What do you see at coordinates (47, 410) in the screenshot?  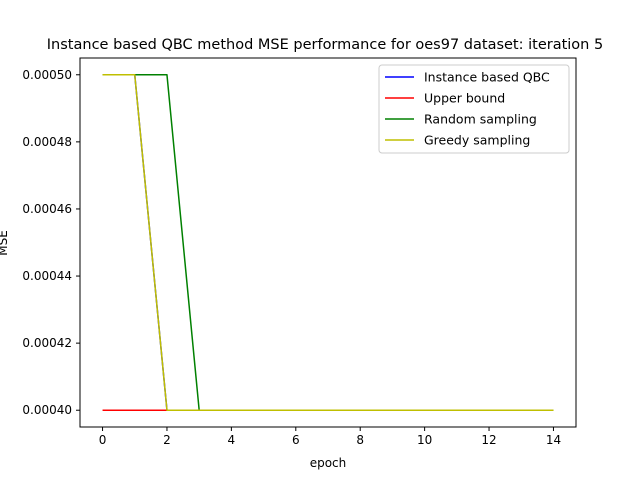 I see `y-tick-label: 0.00040` at bounding box center [47, 410].